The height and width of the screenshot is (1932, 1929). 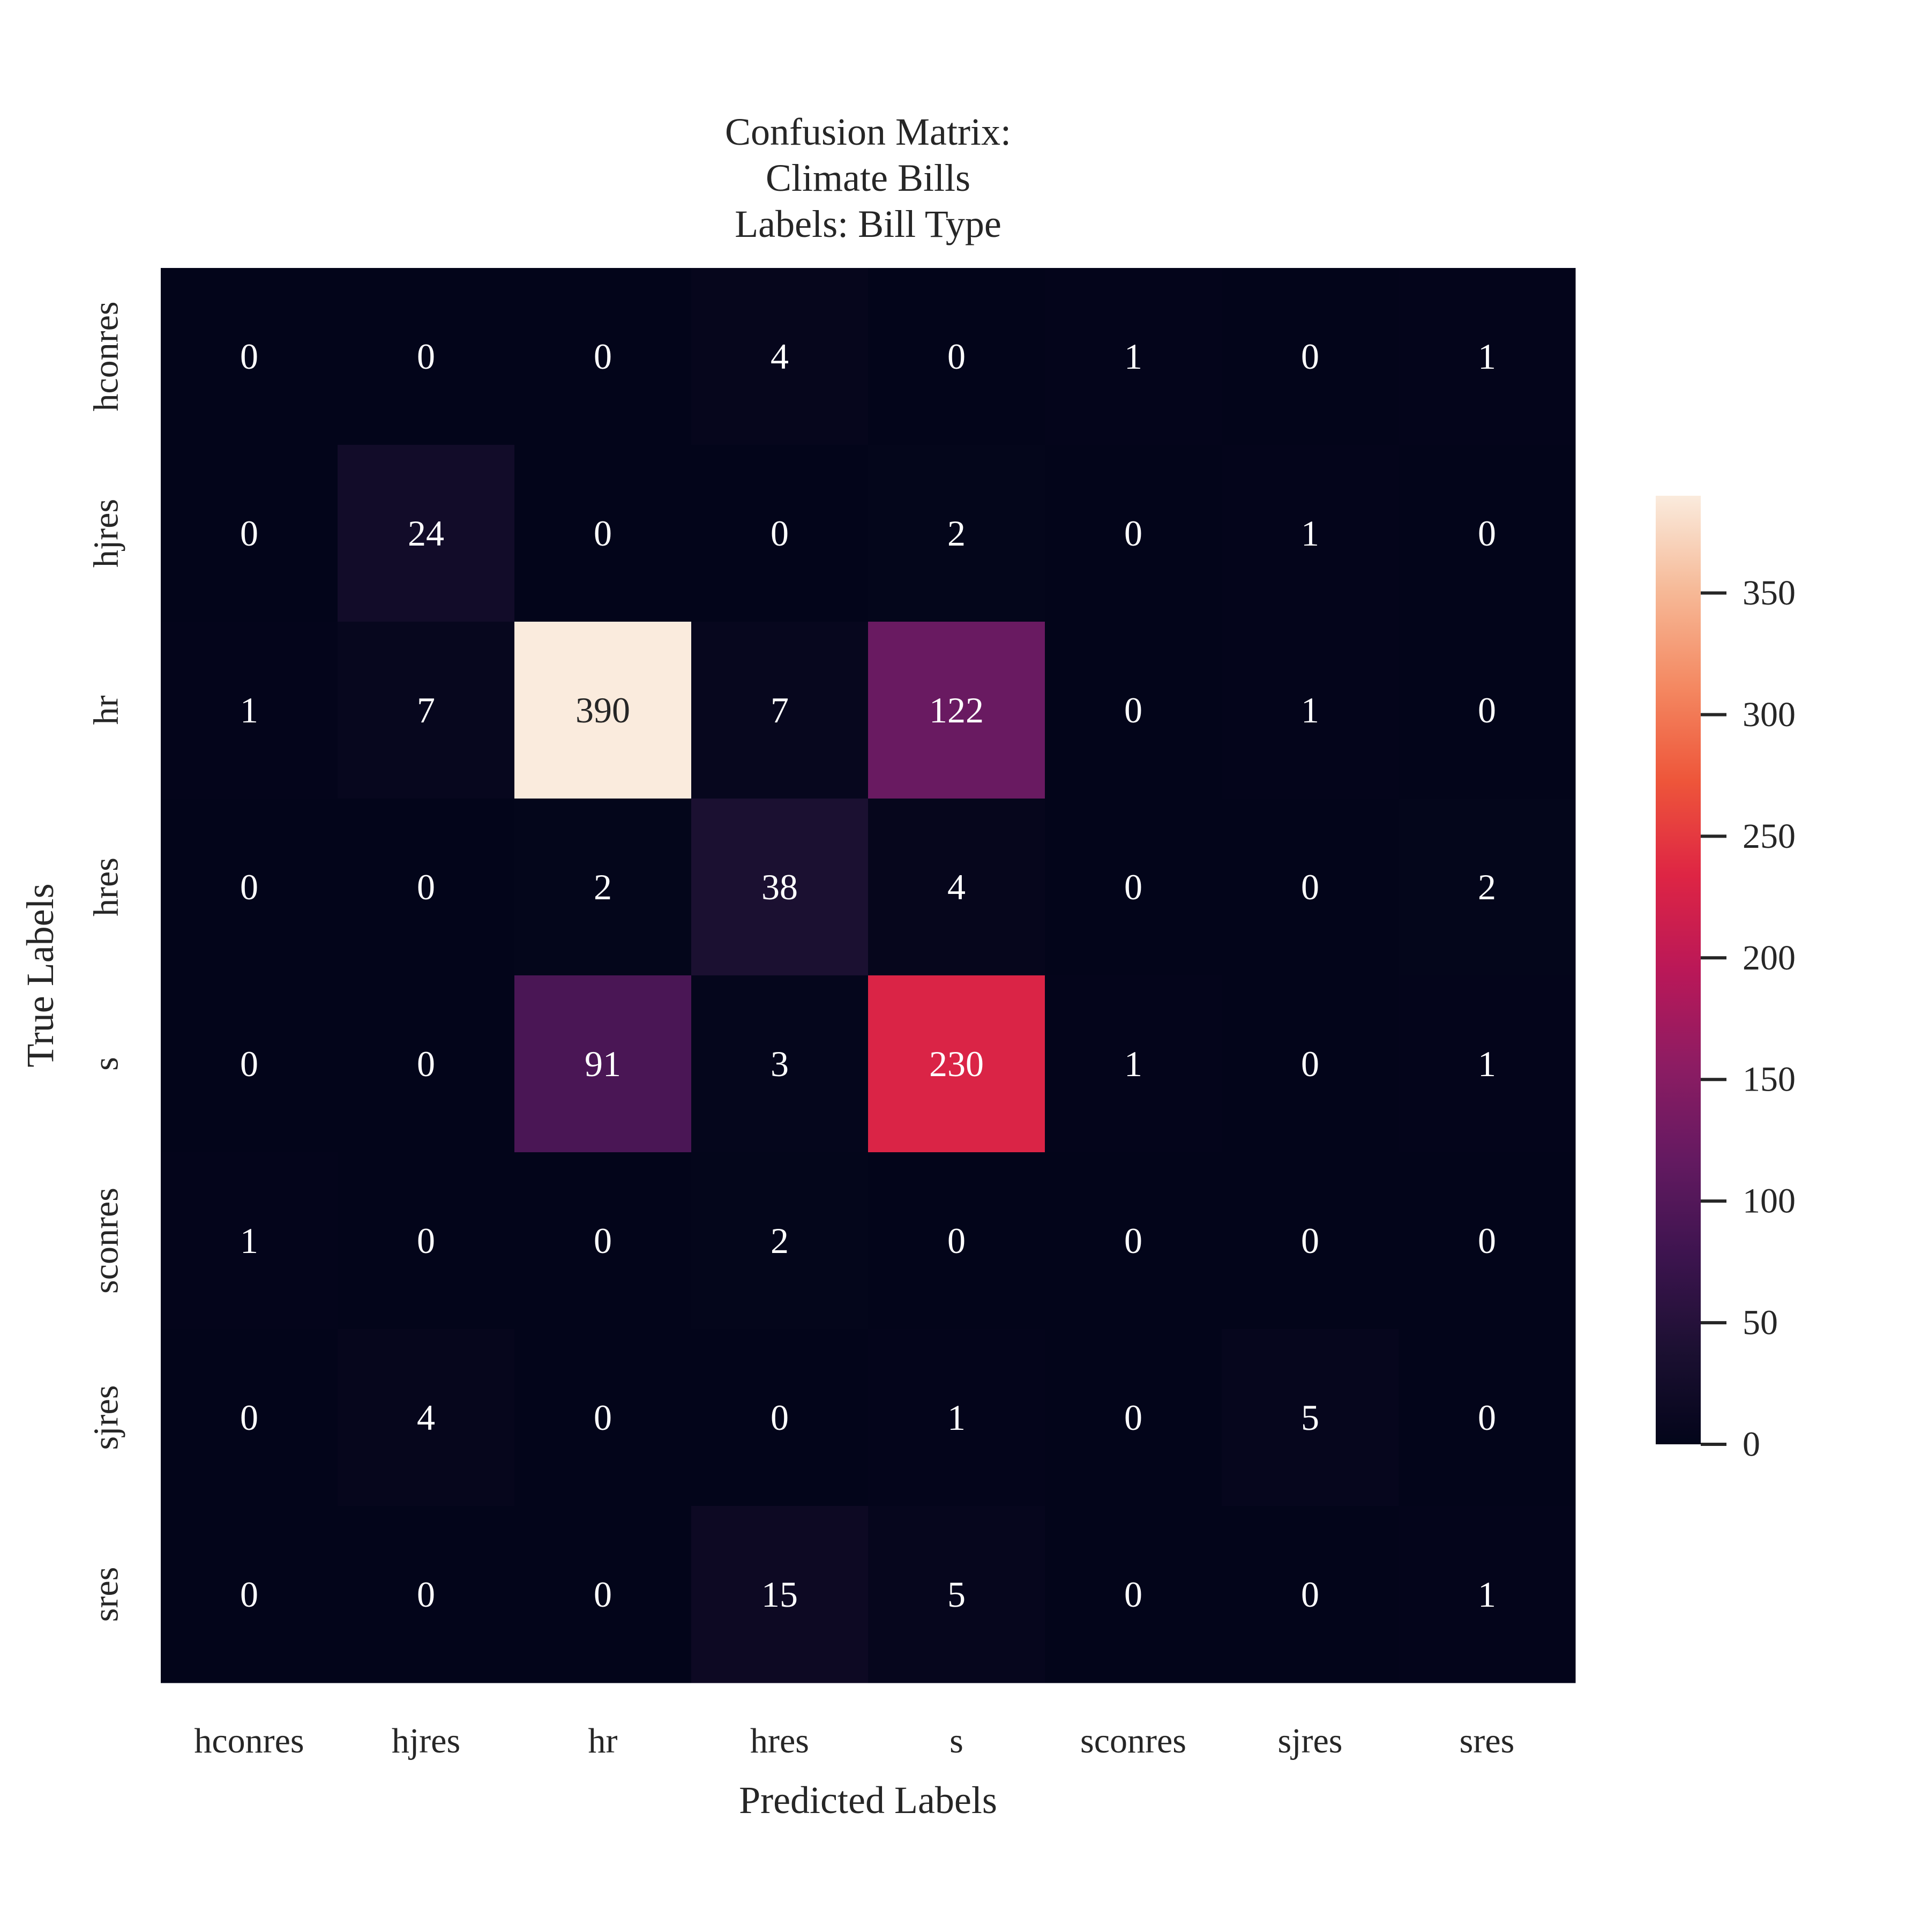 What do you see at coordinates (1726, 980) in the screenshot?
I see `colorbar: 0 50 100 150 200 250 300 350` at bounding box center [1726, 980].